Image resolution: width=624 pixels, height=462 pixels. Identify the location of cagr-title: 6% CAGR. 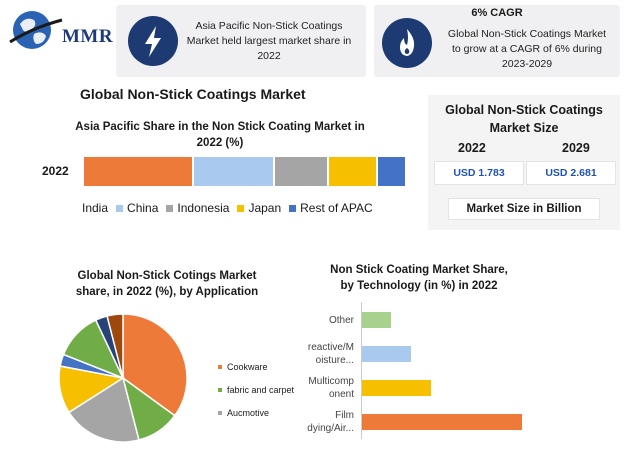
(497, 13).